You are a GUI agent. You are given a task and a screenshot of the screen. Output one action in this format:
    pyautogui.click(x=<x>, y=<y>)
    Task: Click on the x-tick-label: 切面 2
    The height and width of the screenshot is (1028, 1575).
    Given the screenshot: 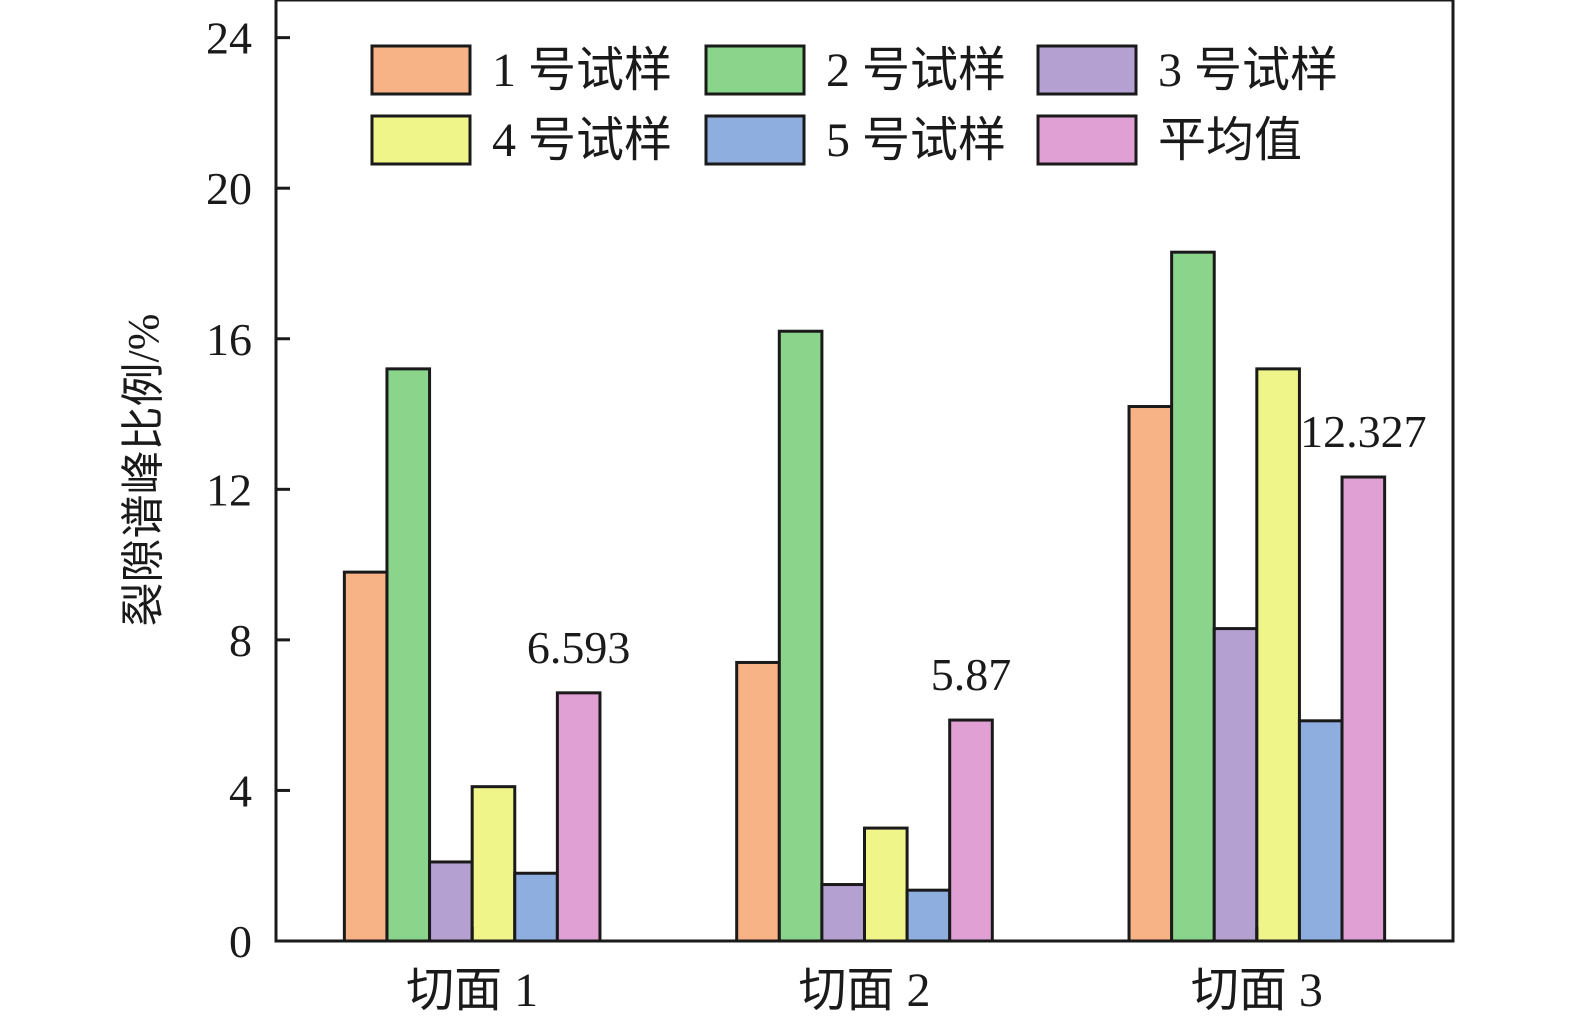 What is the action you would take?
    pyautogui.click(x=864, y=990)
    